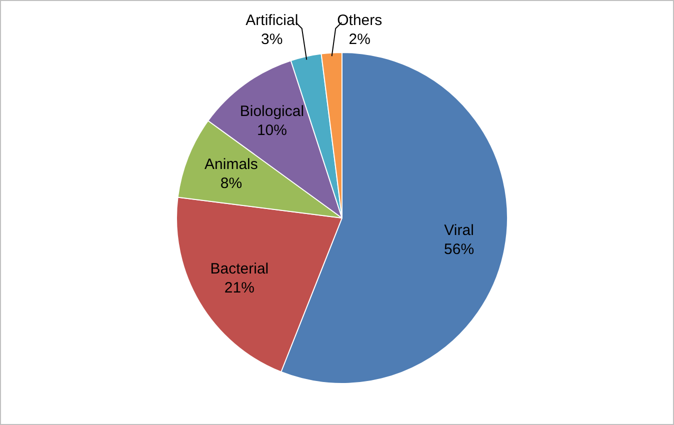 The height and width of the screenshot is (425, 674). What do you see at coordinates (359, 21) in the screenshot?
I see `slice-label: Others` at bounding box center [359, 21].